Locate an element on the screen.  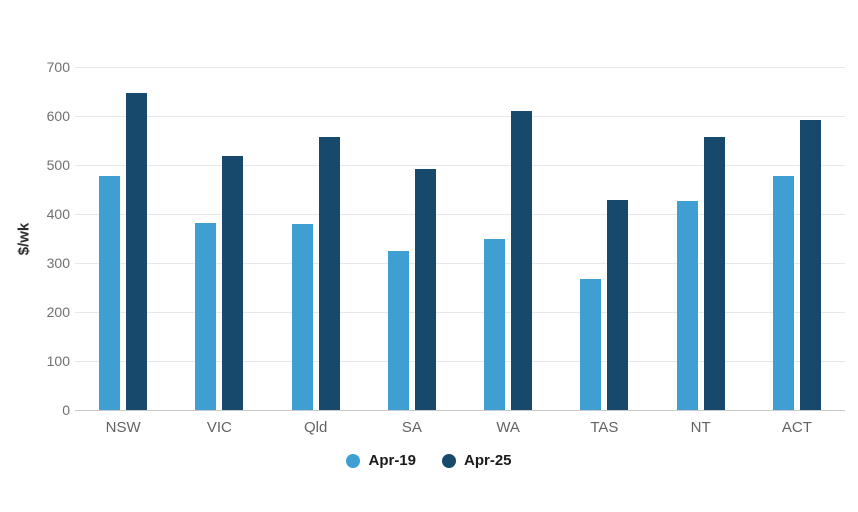
y-axis-ticks: 0 100 200 300 400 500 600 700 is located at coordinates (49, 238).